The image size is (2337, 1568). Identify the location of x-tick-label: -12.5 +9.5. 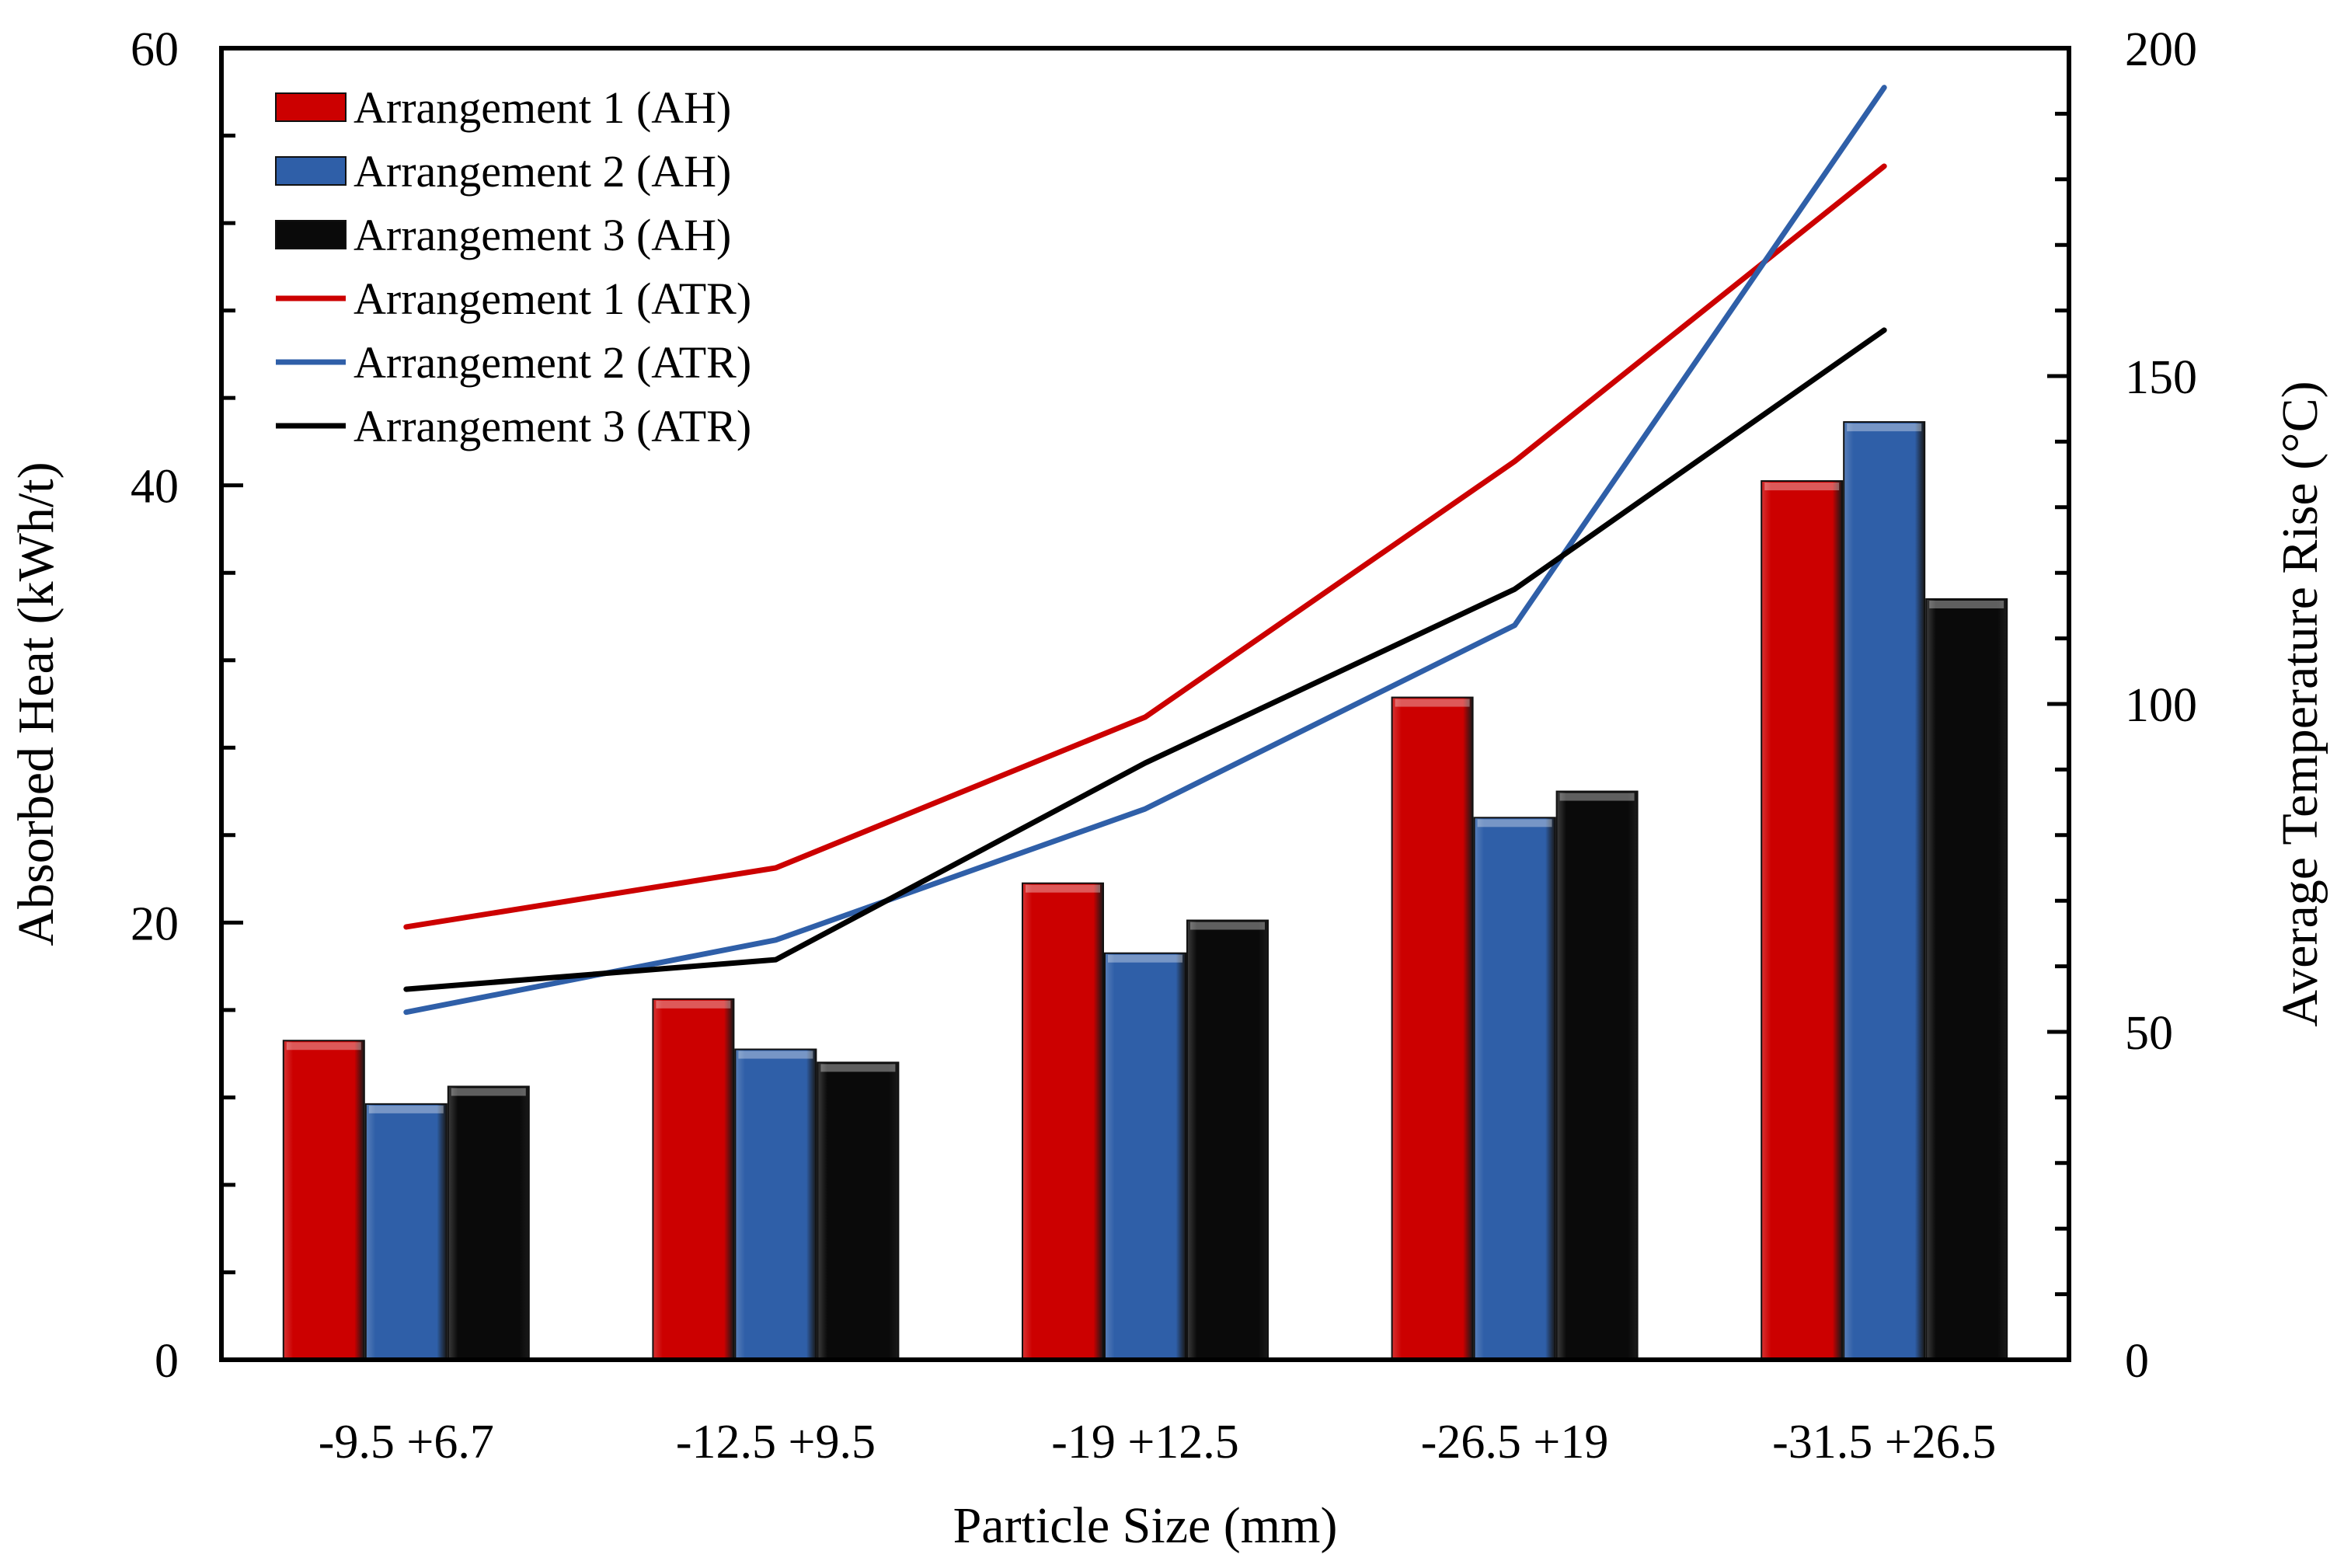
(776, 1442).